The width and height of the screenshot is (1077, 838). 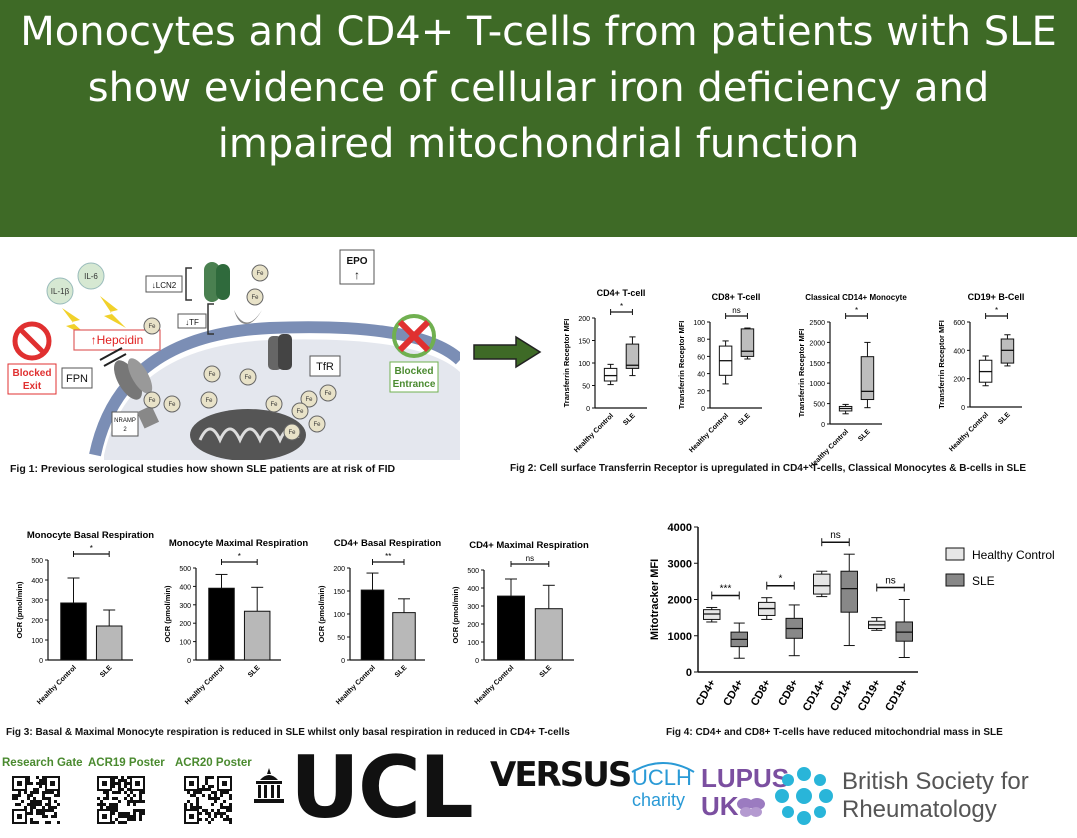 What do you see at coordinates (208, 800) in the screenshot?
I see `qr-code-acr20` at bounding box center [208, 800].